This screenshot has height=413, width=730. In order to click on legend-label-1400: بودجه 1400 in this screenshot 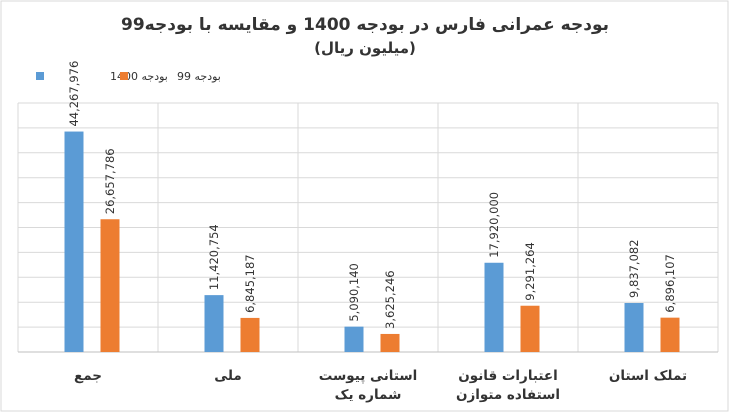, I will do `click(139, 76)`.